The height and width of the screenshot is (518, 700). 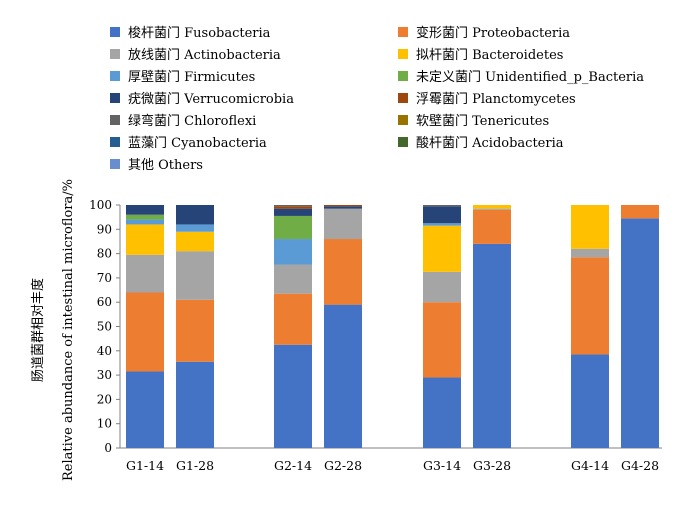 I want to click on x-tick-label: G4-28, so click(x=640, y=465).